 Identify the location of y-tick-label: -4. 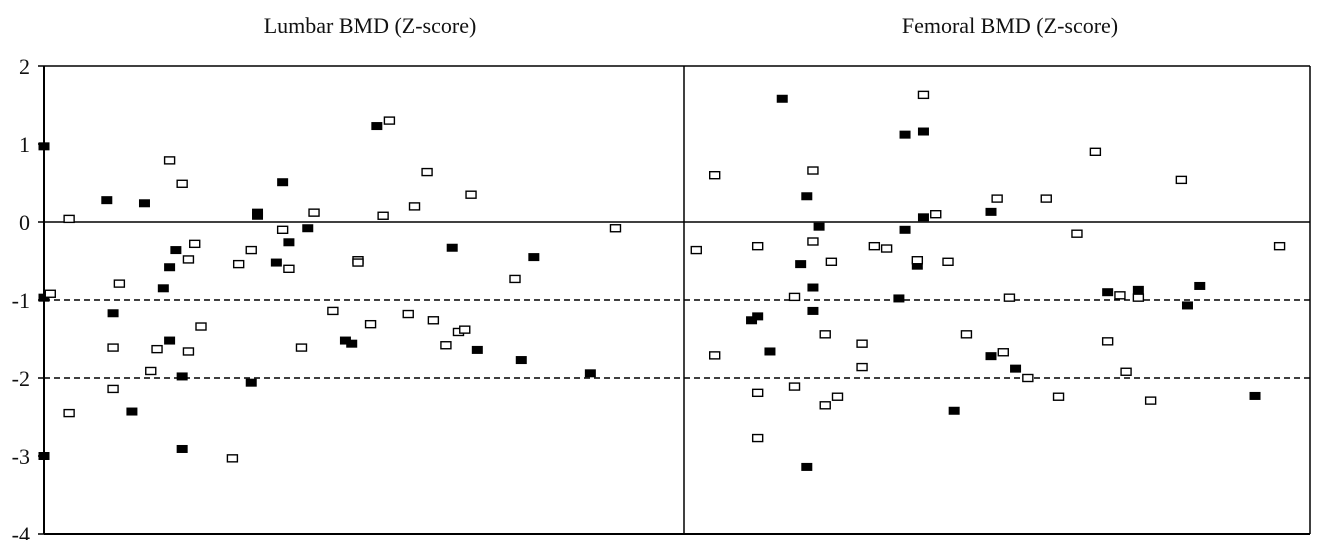
(21, 531).